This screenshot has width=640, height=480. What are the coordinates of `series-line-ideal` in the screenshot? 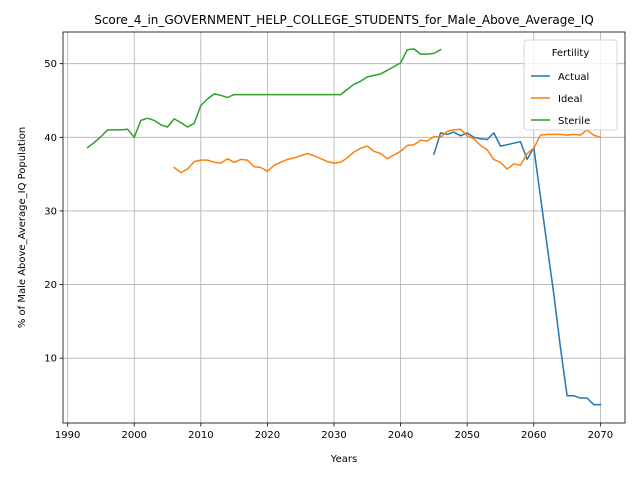 It's located at (387, 151).